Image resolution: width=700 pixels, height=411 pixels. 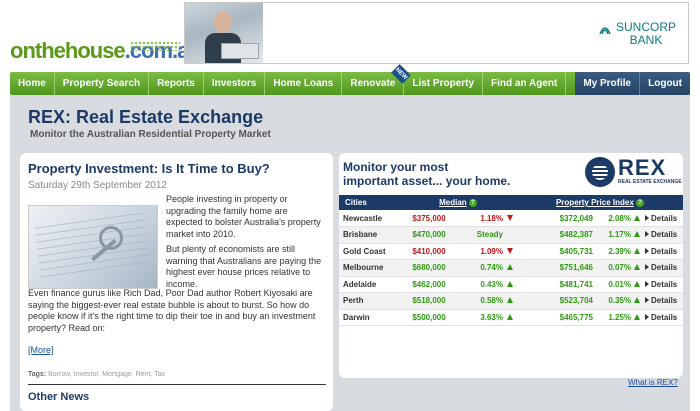 What do you see at coordinates (369, 317) in the screenshot?
I see `city-name: Darwin` at bounding box center [369, 317].